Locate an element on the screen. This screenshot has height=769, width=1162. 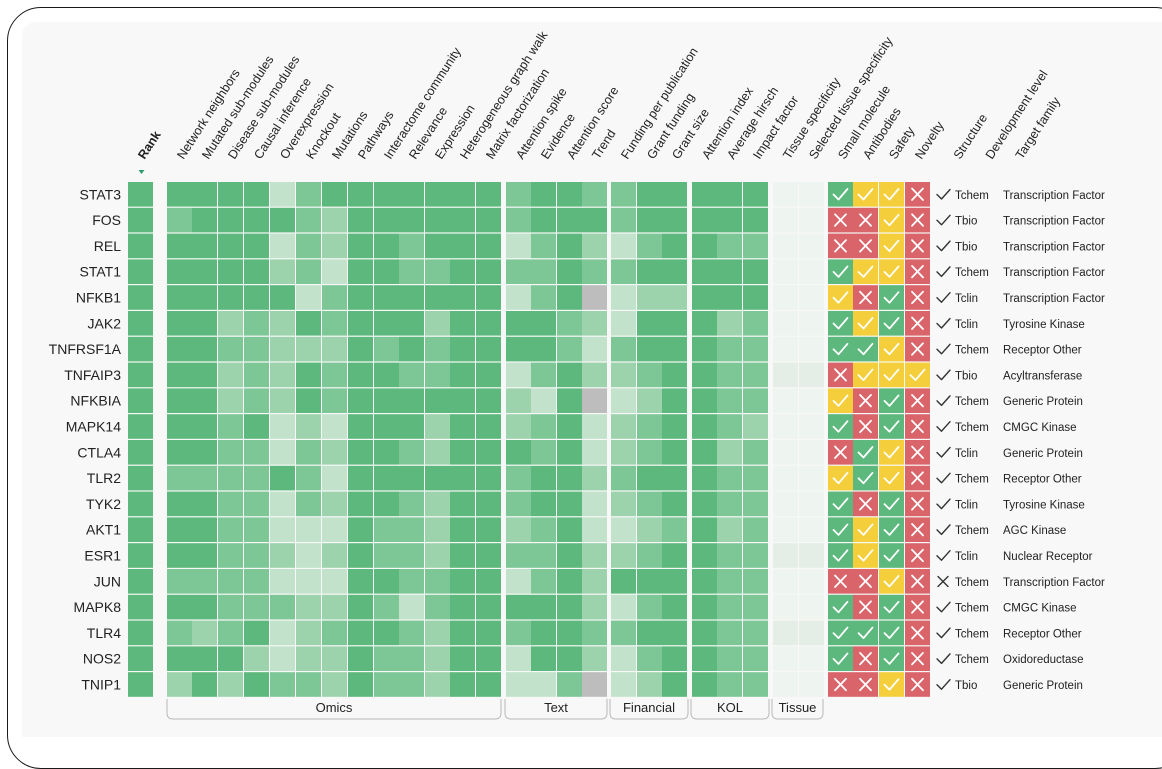
column-label-rank: Rank is located at coordinates (149, 144).